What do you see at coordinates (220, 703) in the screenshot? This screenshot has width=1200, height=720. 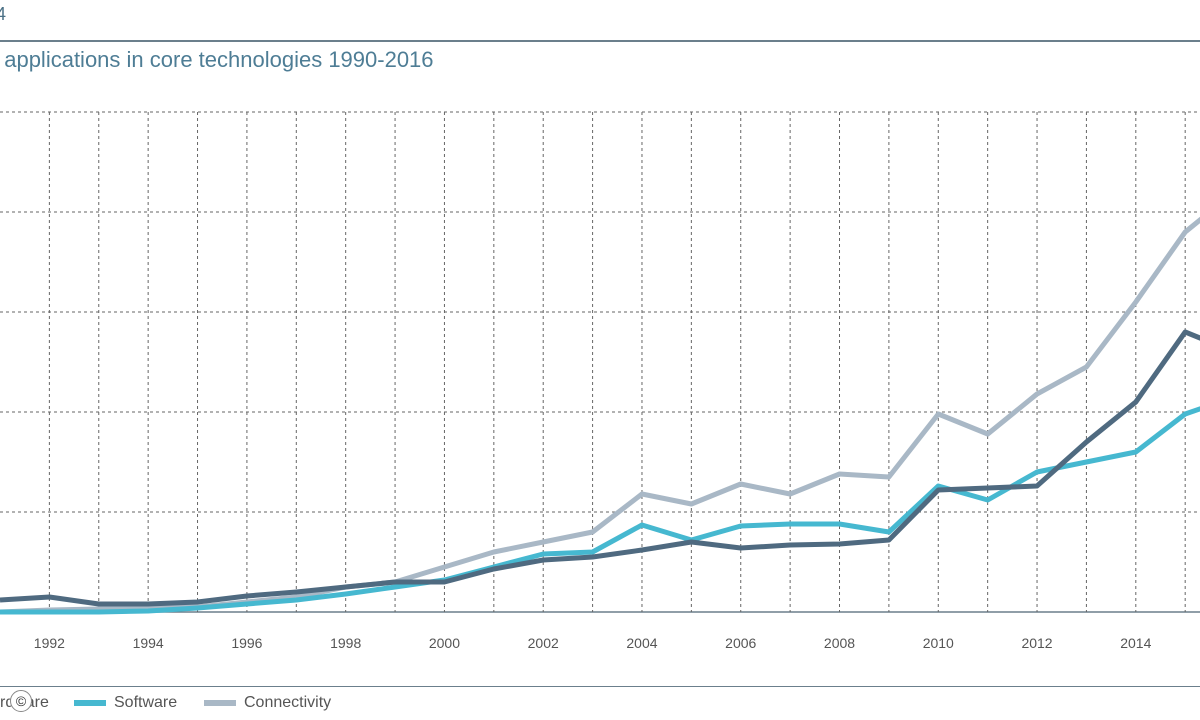 I see `legend-swatch-connectivity` at bounding box center [220, 703].